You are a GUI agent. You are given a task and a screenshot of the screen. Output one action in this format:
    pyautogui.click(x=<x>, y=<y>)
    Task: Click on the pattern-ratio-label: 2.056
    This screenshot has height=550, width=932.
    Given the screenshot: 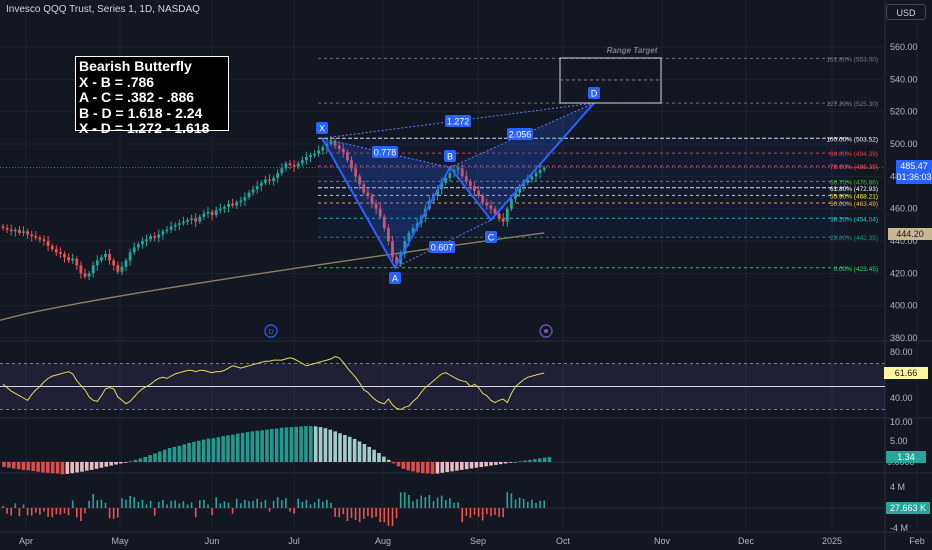 What is the action you would take?
    pyautogui.click(x=520, y=135)
    